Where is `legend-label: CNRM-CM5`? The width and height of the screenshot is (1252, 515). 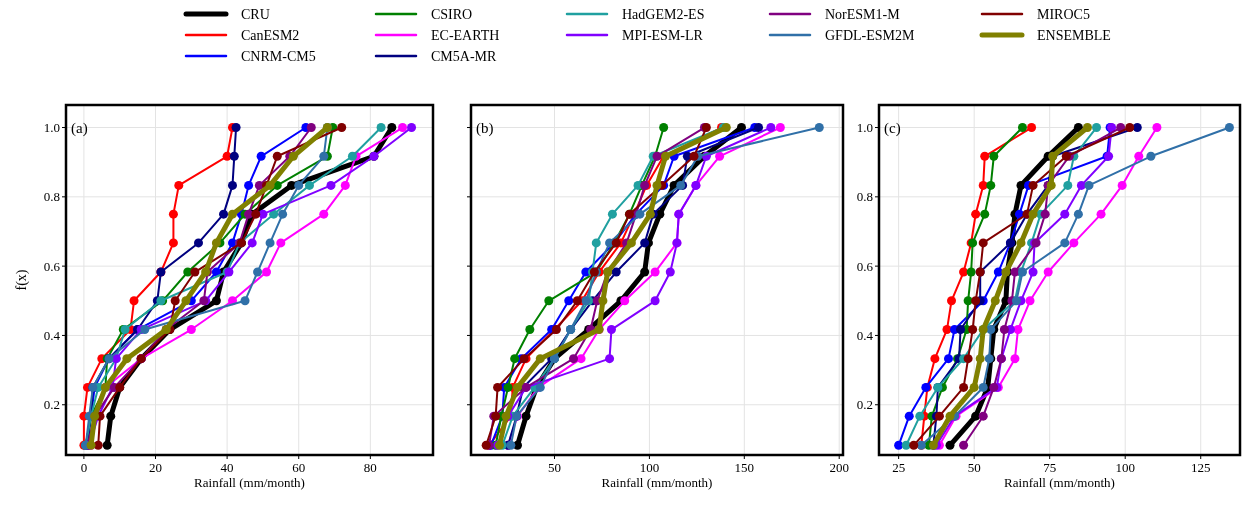 legend-label: CNRM-CM5 is located at coordinates (278, 56).